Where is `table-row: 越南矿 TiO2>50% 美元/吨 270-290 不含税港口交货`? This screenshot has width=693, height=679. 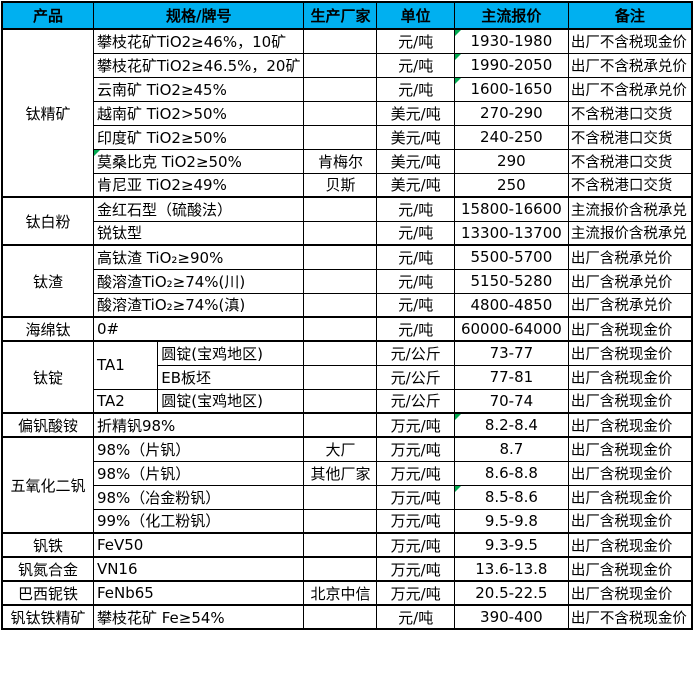
table-row: 越南矿 TiO2>50% 美元/吨 270-290 不含税港口交货 is located at coordinates (347, 113).